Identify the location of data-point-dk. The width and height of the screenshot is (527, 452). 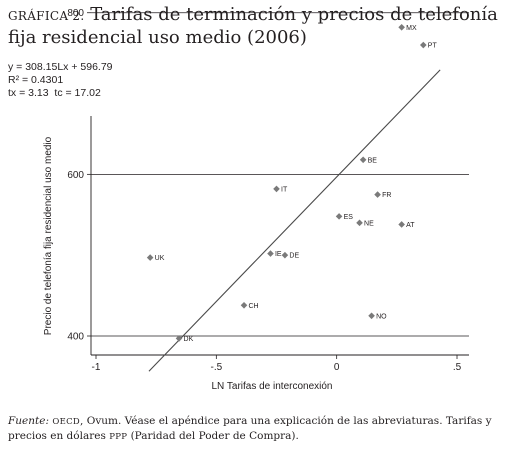
(179, 338).